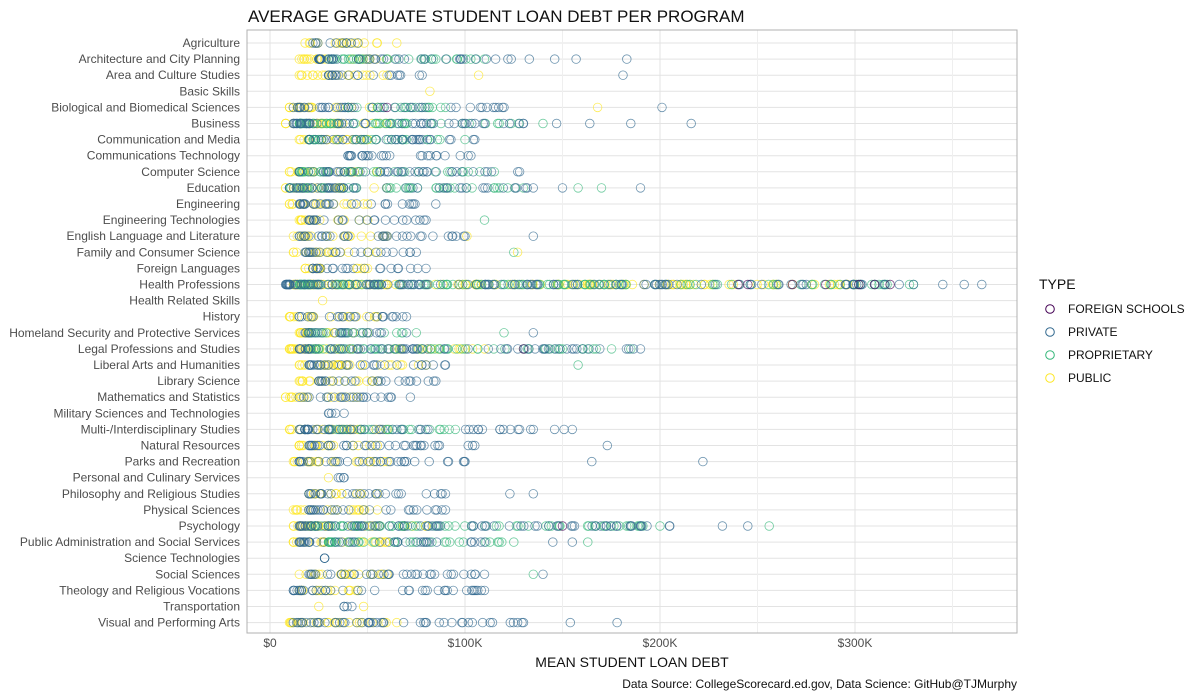 The image size is (1200, 697). Describe the element at coordinates (168, 140) in the screenshot. I see `category-label: Communication and Media` at that location.